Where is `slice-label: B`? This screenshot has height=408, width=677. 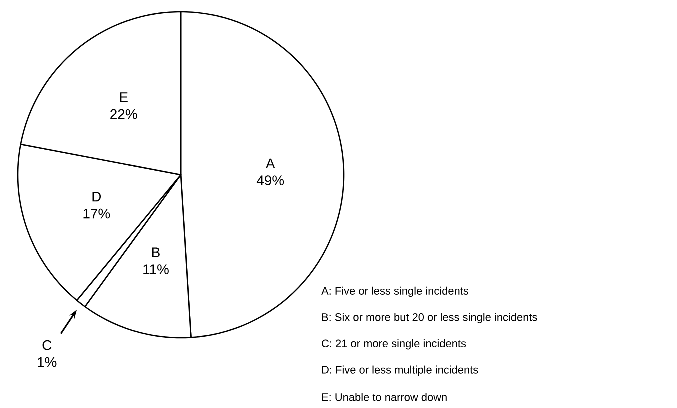 slice-label: B is located at coordinates (156, 253).